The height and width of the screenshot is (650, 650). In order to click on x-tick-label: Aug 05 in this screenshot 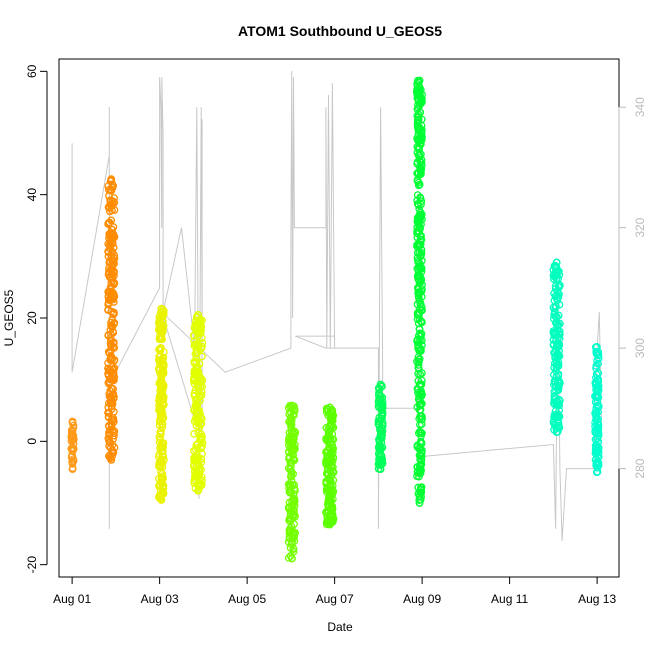, I will do `click(247, 599)`.